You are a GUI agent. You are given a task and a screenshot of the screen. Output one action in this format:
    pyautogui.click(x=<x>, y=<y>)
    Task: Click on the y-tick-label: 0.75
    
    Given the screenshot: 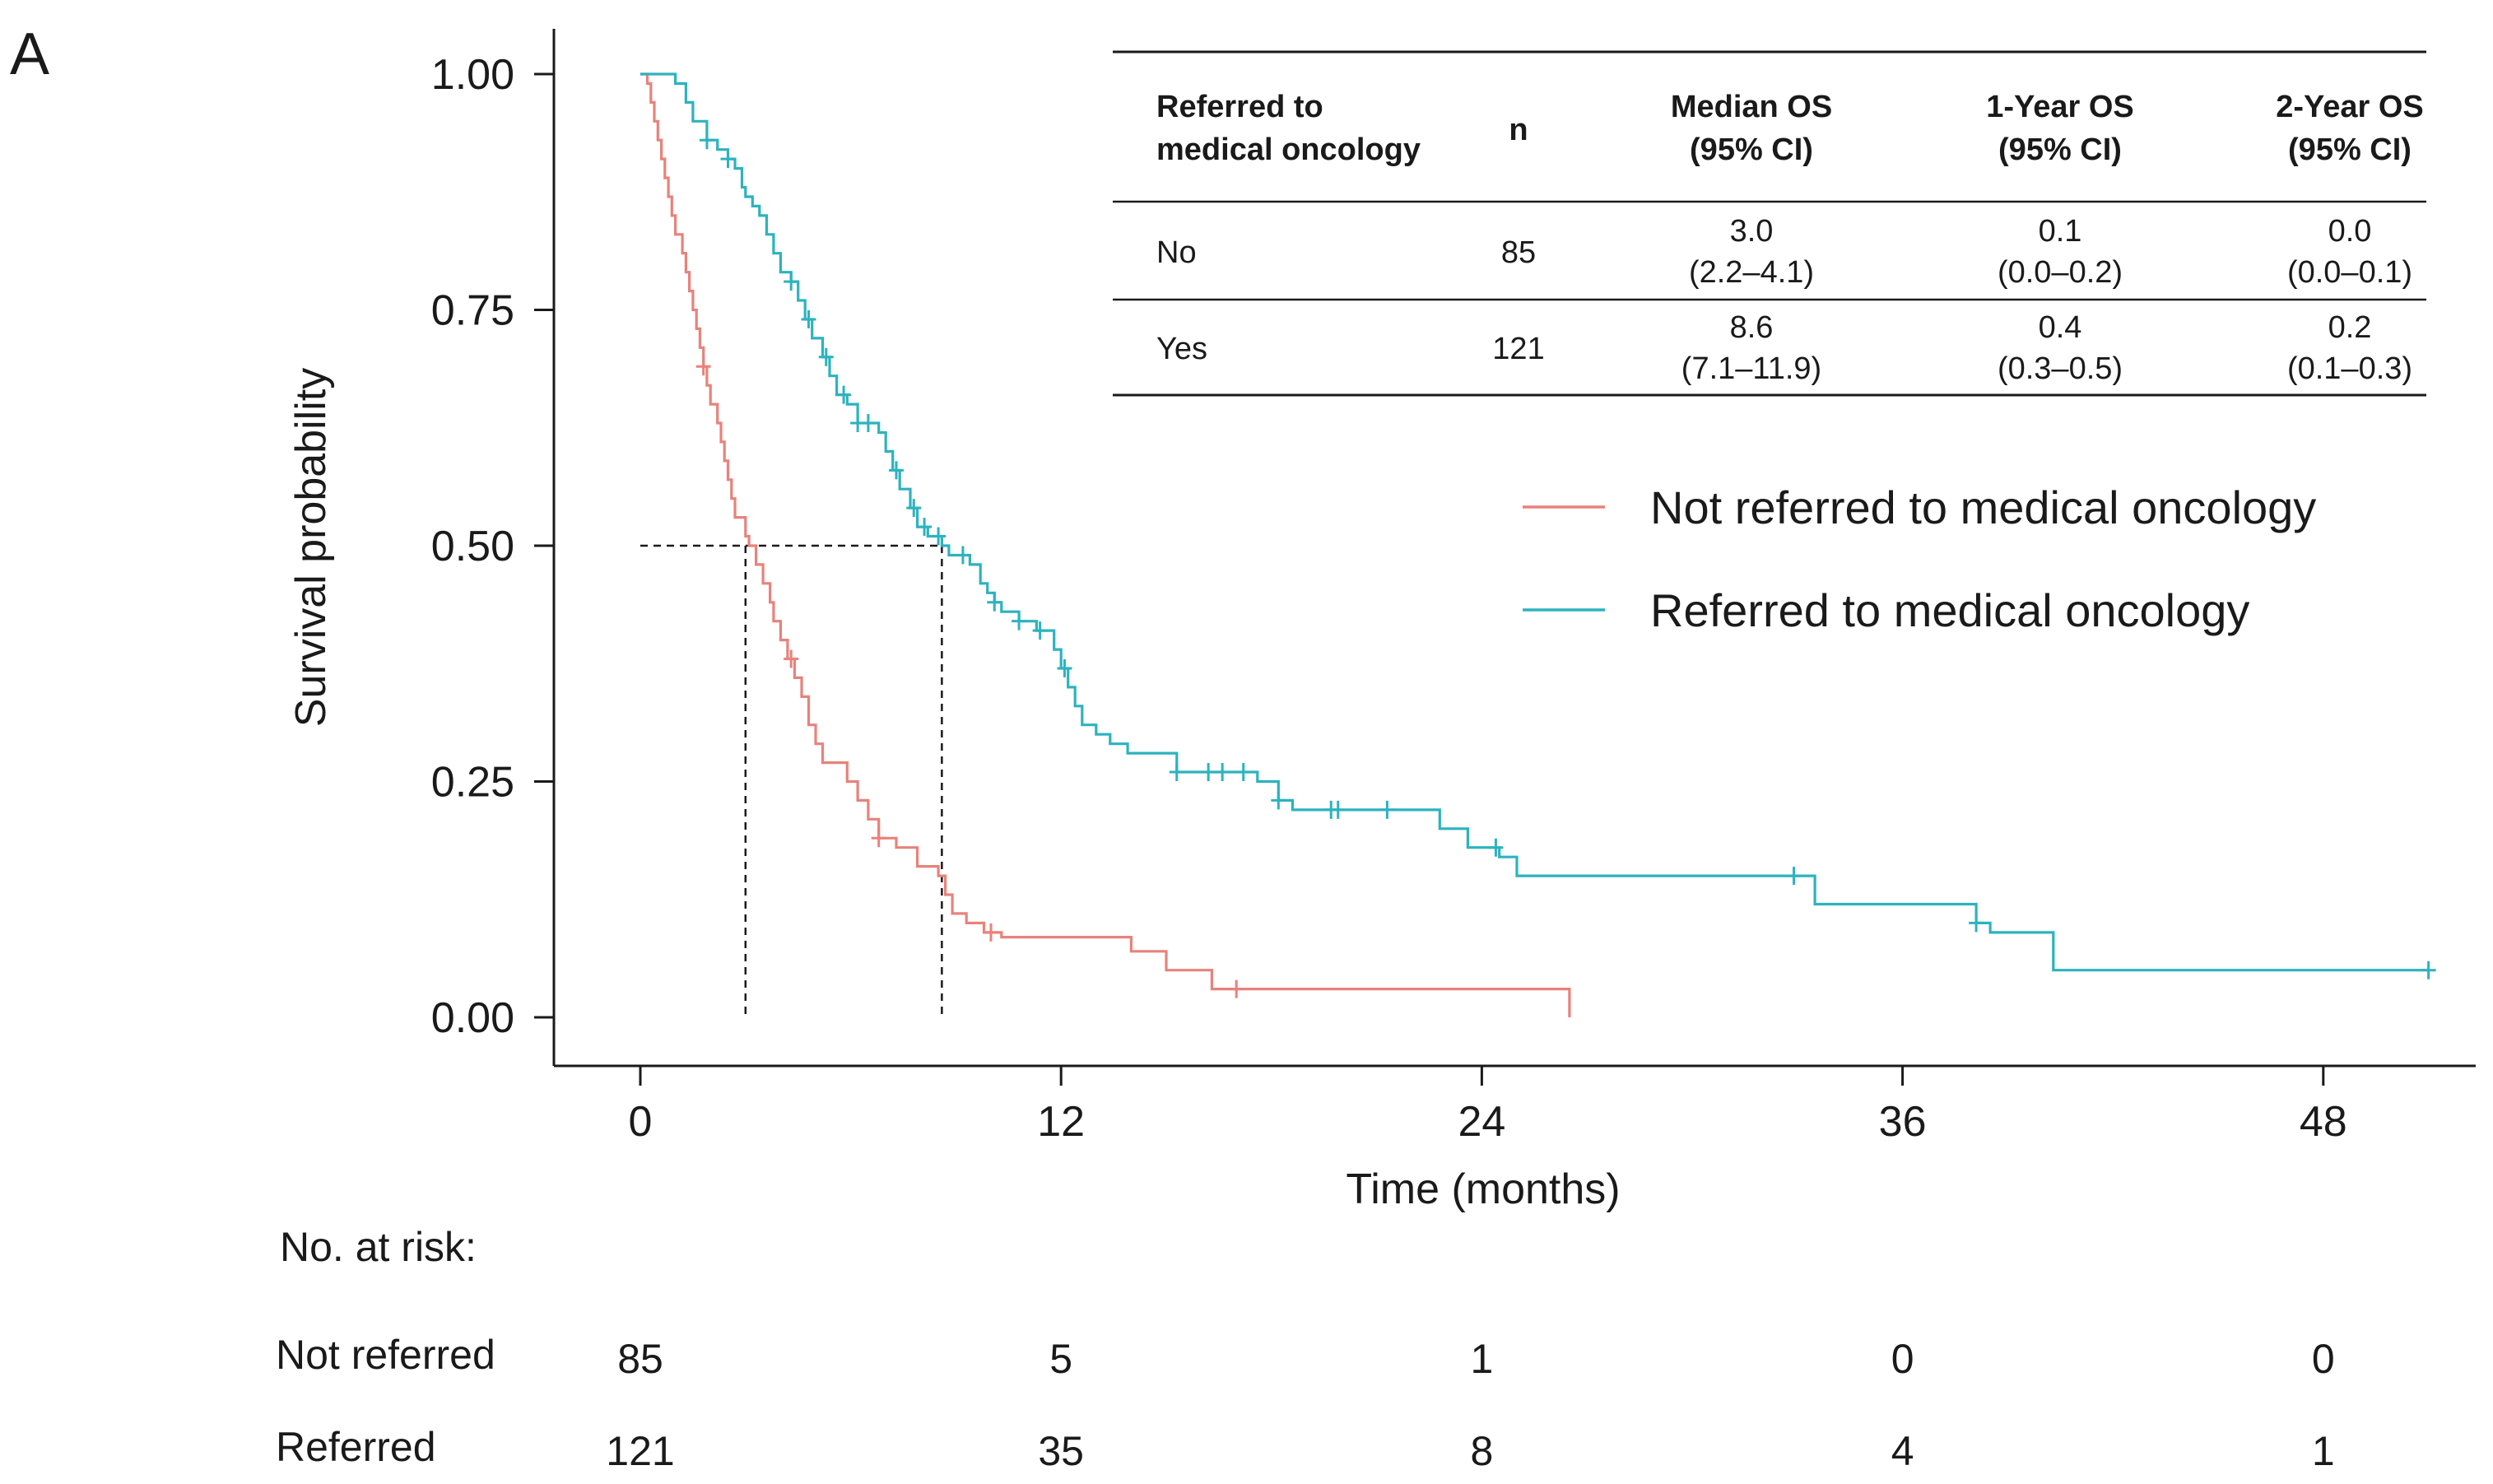 What is the action you would take?
    pyautogui.click(x=473, y=311)
    